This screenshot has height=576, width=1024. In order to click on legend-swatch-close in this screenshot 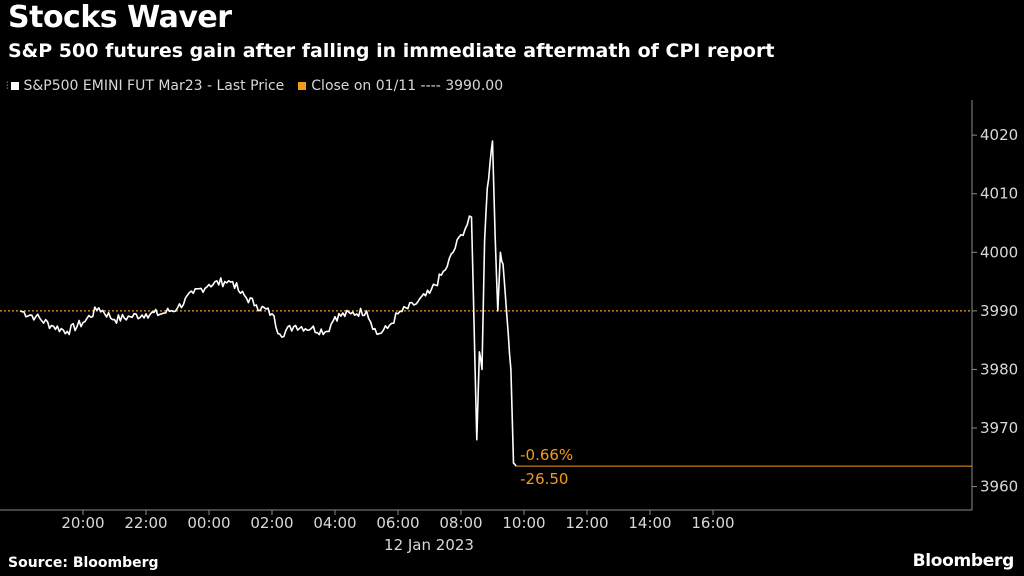, I will do `click(302, 86)`.